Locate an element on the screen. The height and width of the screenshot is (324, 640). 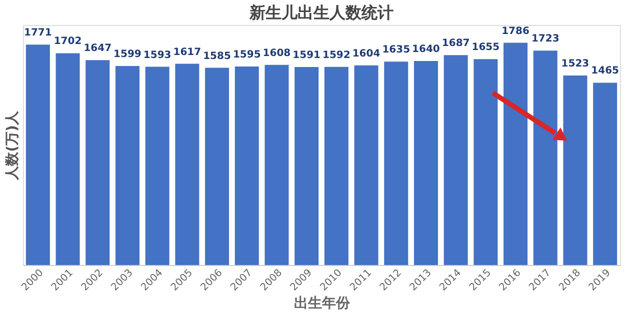
data-label: 1786 is located at coordinates (516, 31).